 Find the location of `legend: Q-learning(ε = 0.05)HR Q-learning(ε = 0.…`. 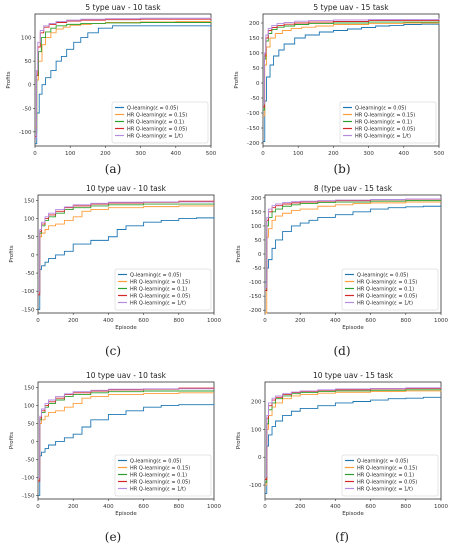

legend: Q-learning(ε = 0.05)HR Q-learning(ε = 0.… is located at coordinates (390, 289).